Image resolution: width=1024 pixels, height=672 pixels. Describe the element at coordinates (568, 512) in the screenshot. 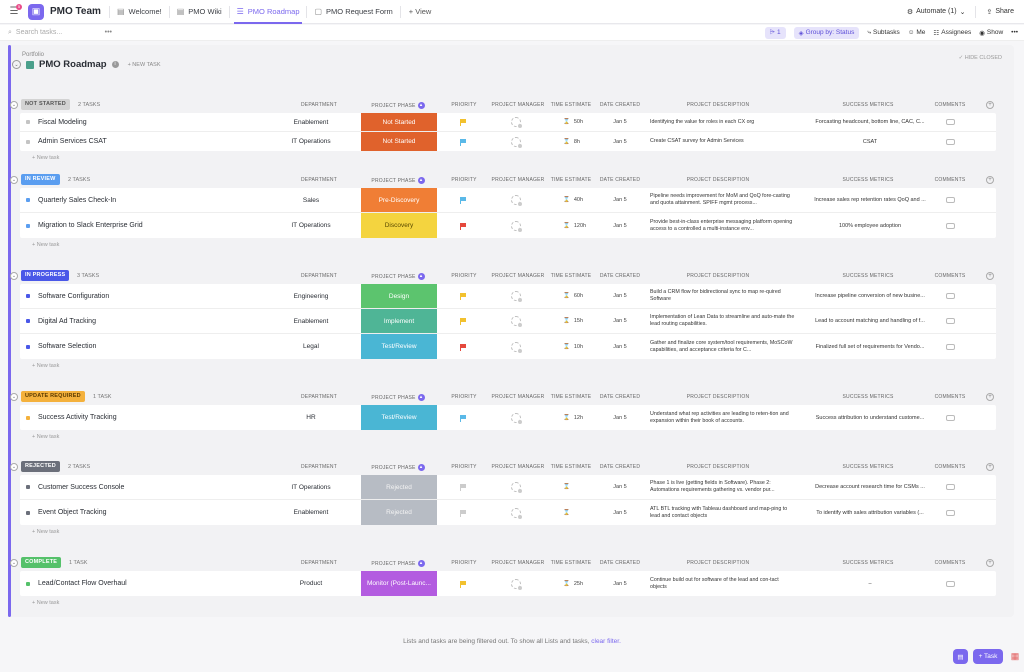

I see `time-estimate-cell: ⌛` at that location.